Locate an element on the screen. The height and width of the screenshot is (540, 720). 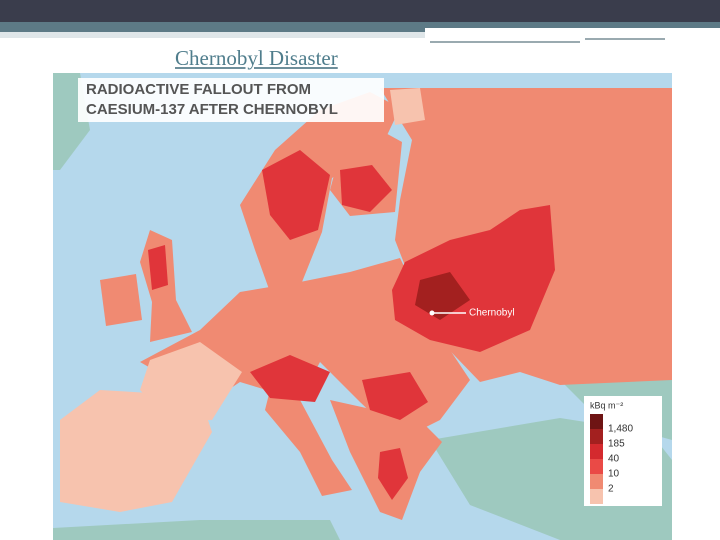
legend-label: 185 is located at coordinates (616, 444).